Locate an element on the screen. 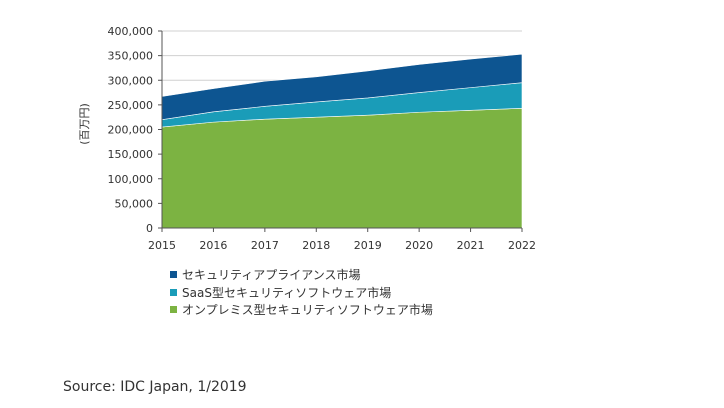 The width and height of the screenshot is (724, 408). x-tick-label: 2020 is located at coordinates (419, 245).